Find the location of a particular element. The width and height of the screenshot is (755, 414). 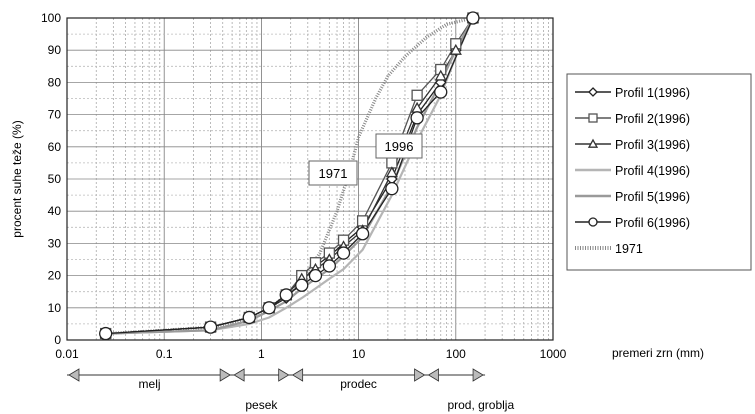

legend-label: Profil 5(1996) is located at coordinates (652, 197).